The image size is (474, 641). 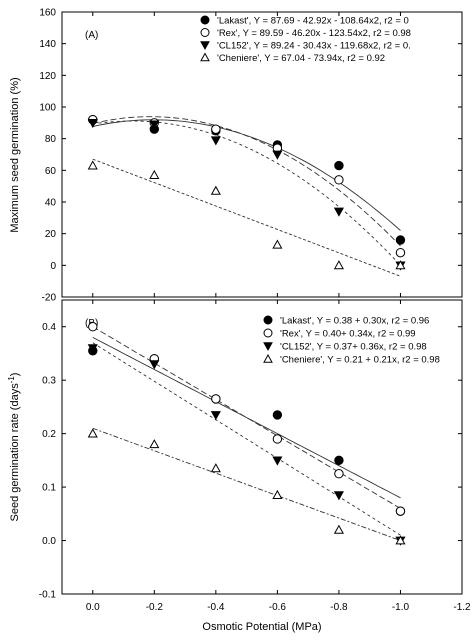 What do you see at coordinates (51, 203) in the screenshot?
I see `y-tick-label: 40` at bounding box center [51, 203].